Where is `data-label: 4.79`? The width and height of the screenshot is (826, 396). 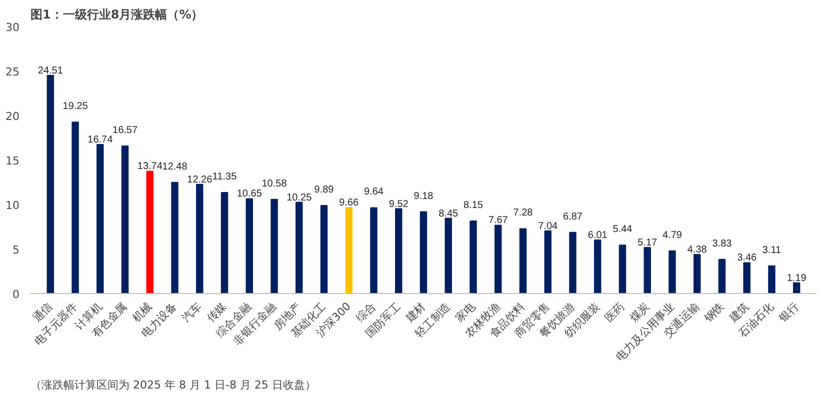
data-label: 4.79 is located at coordinates (672, 235).